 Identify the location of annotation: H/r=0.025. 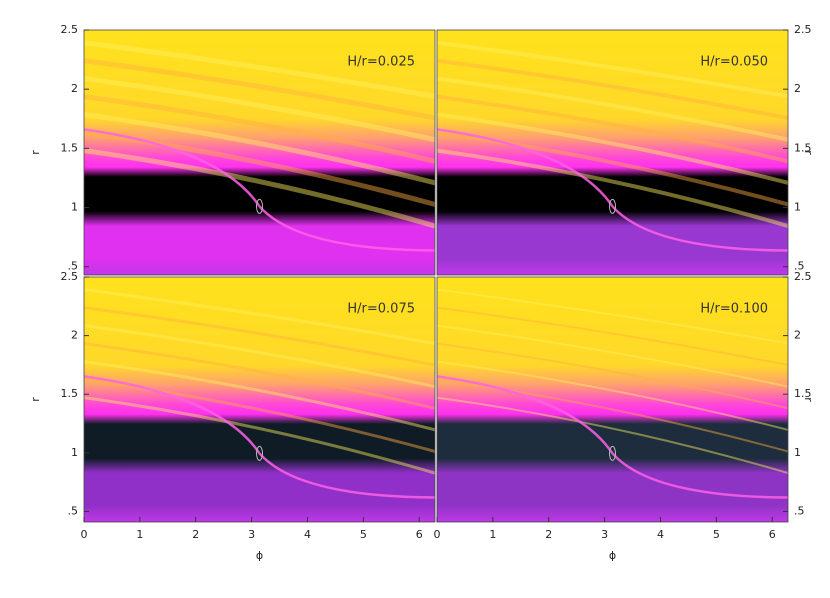
(381, 62).